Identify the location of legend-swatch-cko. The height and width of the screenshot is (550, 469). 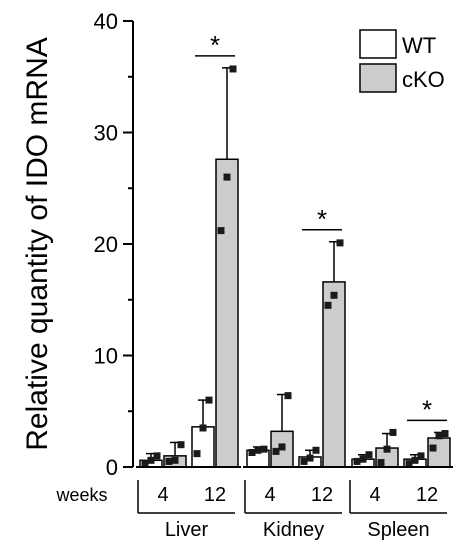
(378, 78).